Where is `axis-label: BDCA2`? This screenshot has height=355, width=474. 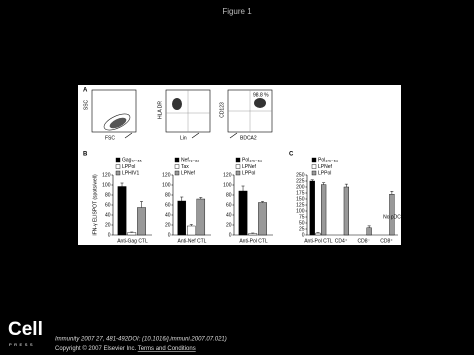 axis-label: BDCA2 is located at coordinates (248, 138).